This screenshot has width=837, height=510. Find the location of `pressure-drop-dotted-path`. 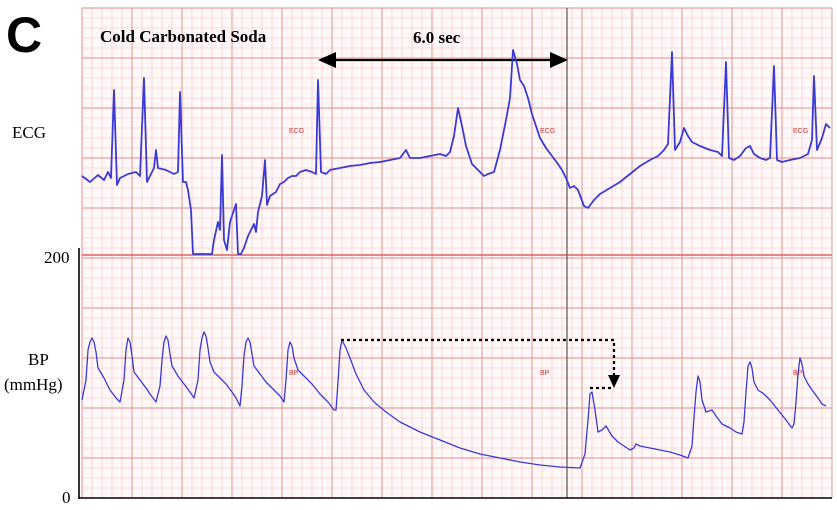

pressure-drop-dotted-path is located at coordinates (478, 358).